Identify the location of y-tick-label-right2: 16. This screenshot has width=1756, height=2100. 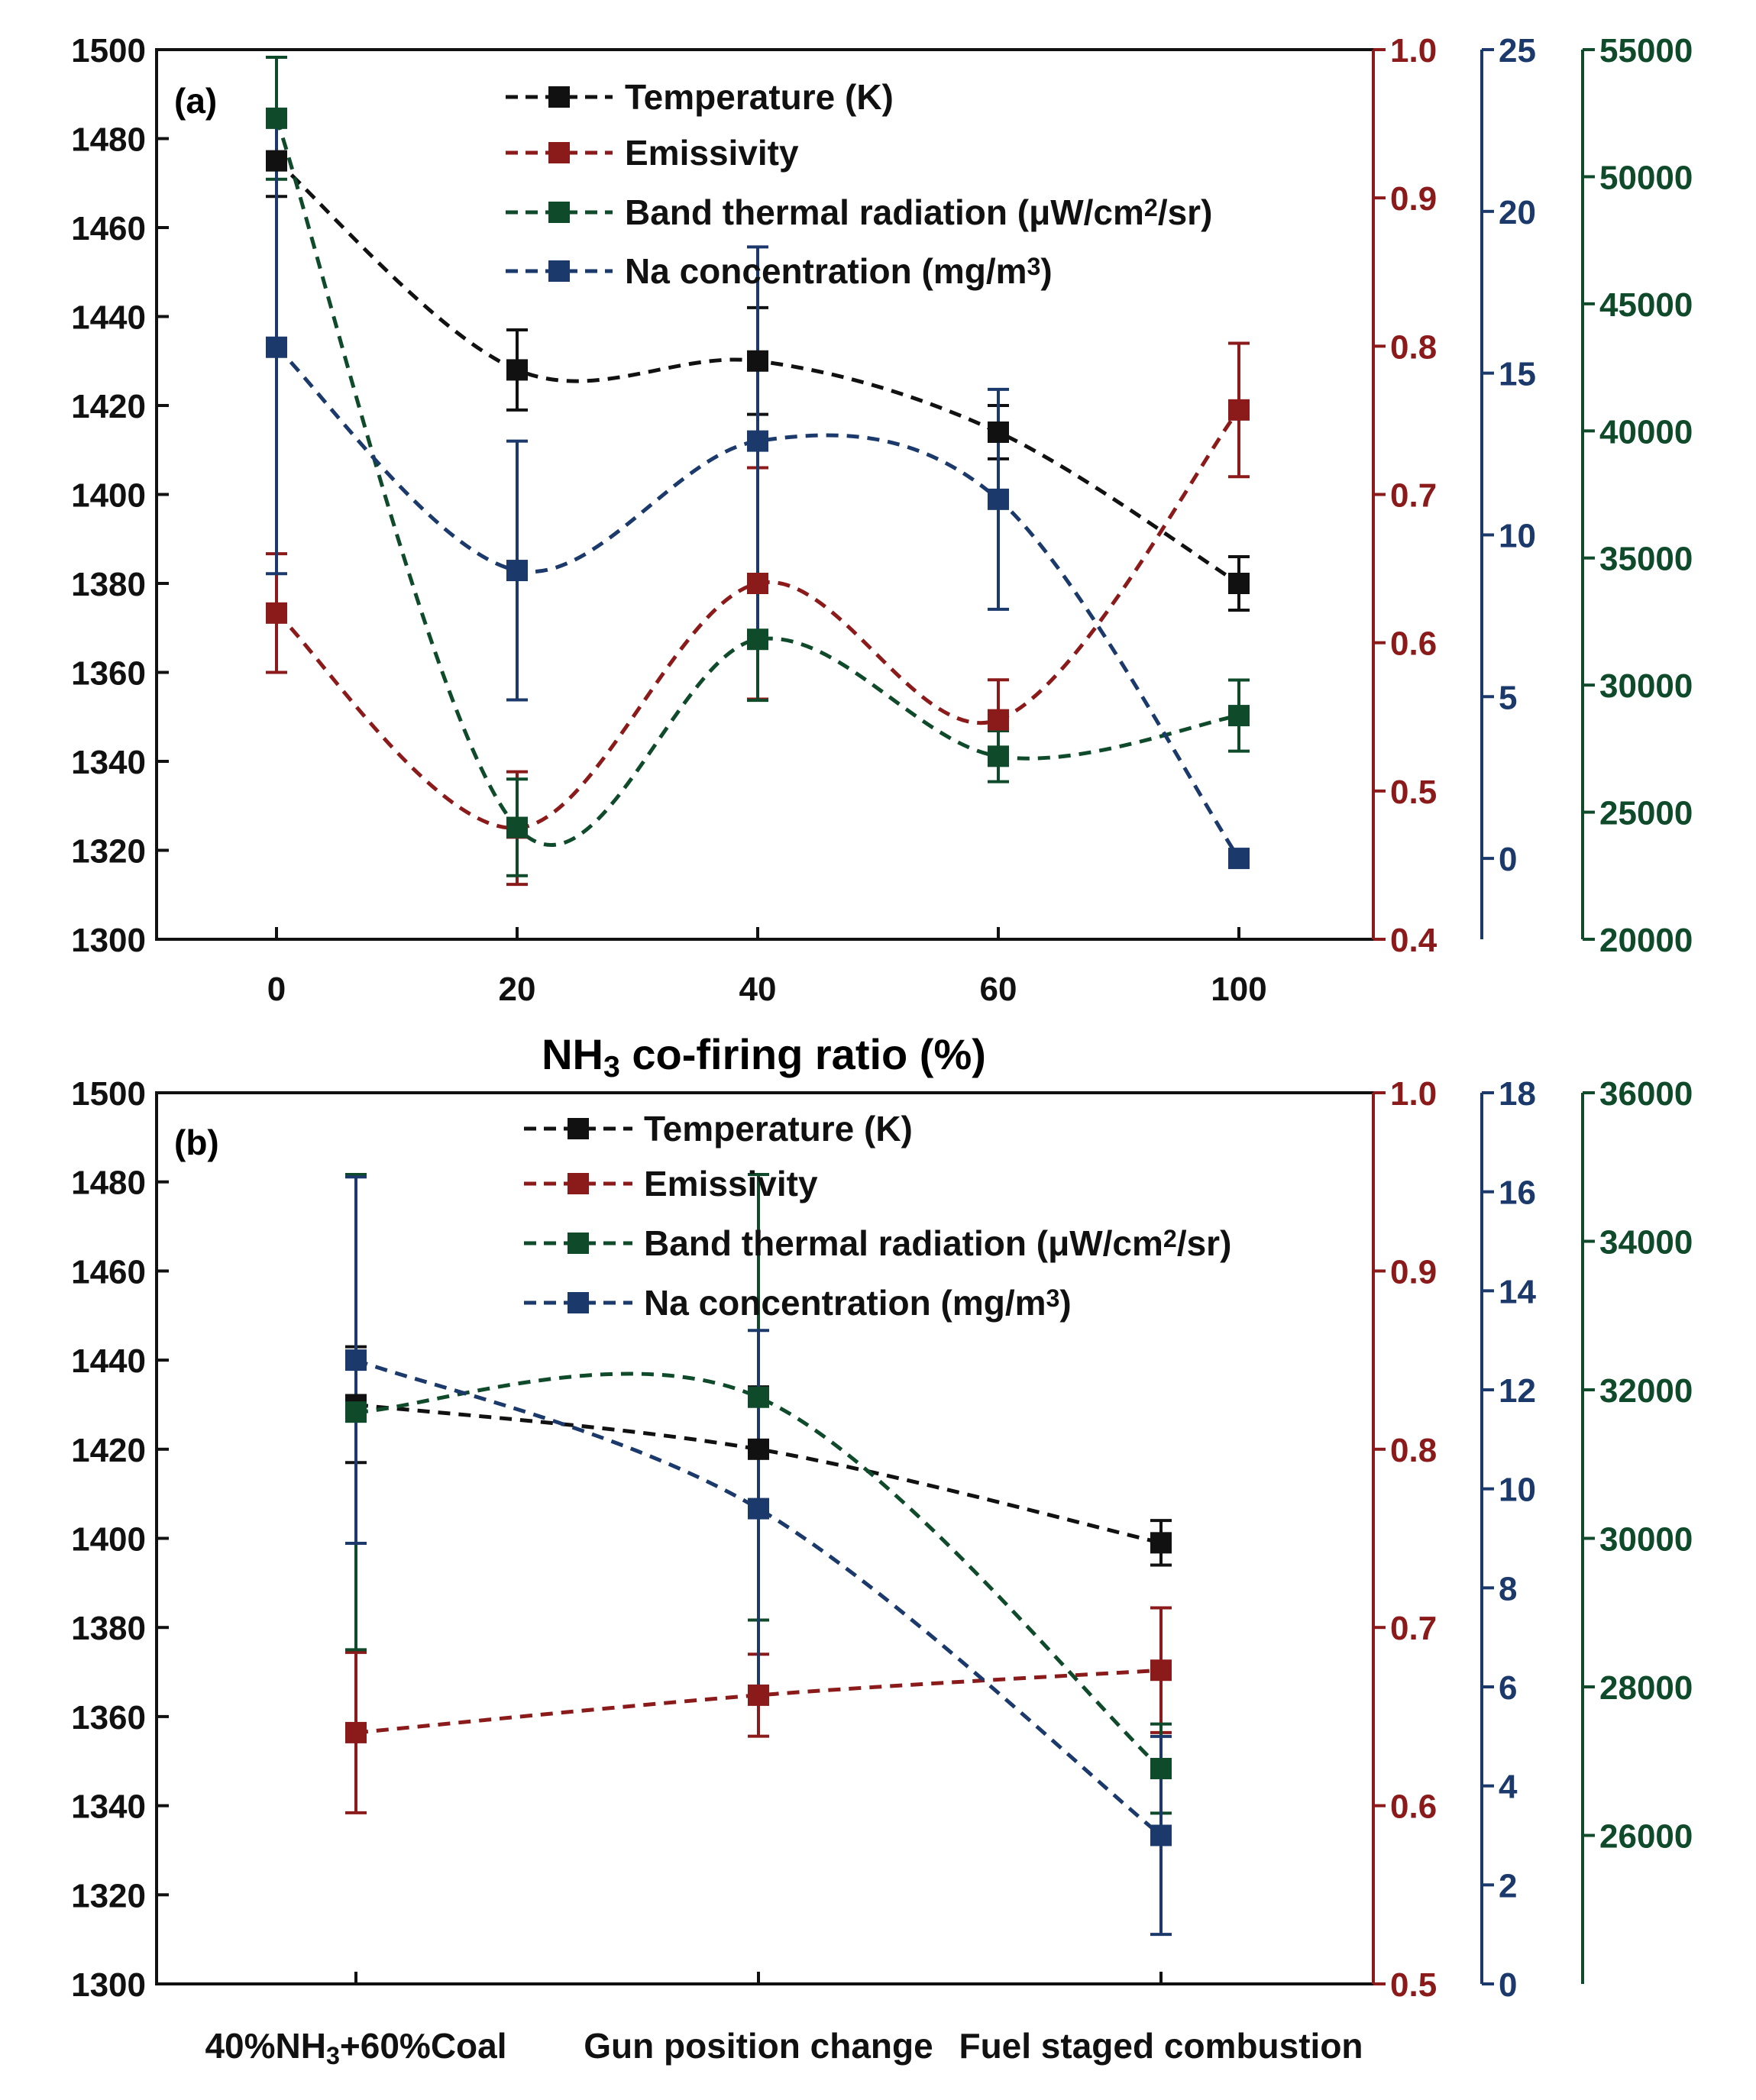
(1517, 1193).